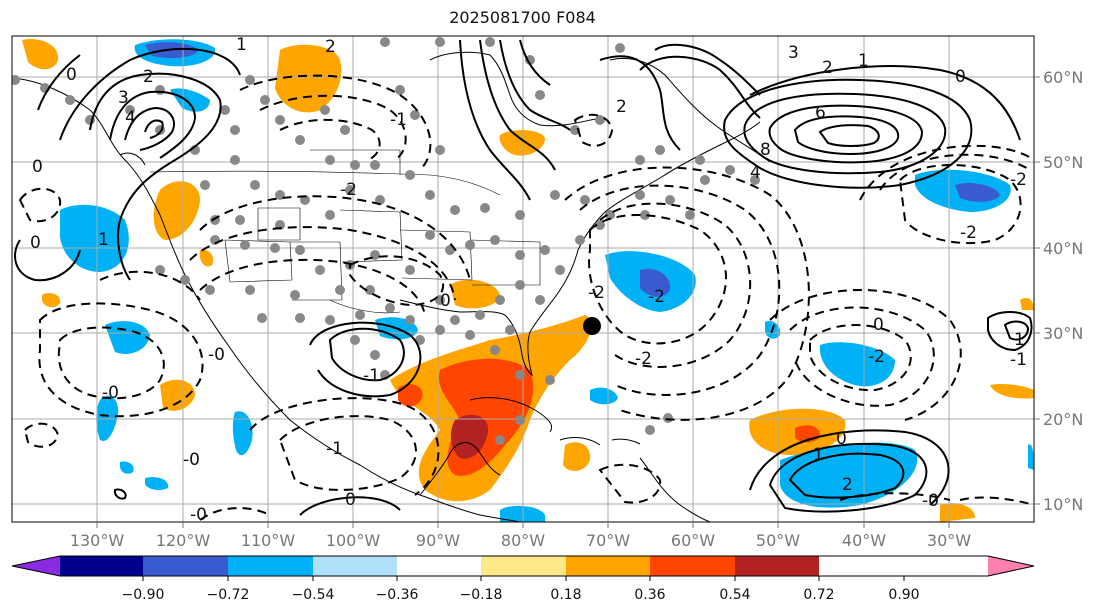  What do you see at coordinates (353, 540) in the screenshot?
I see `lon-label: 100°W` at bounding box center [353, 540].